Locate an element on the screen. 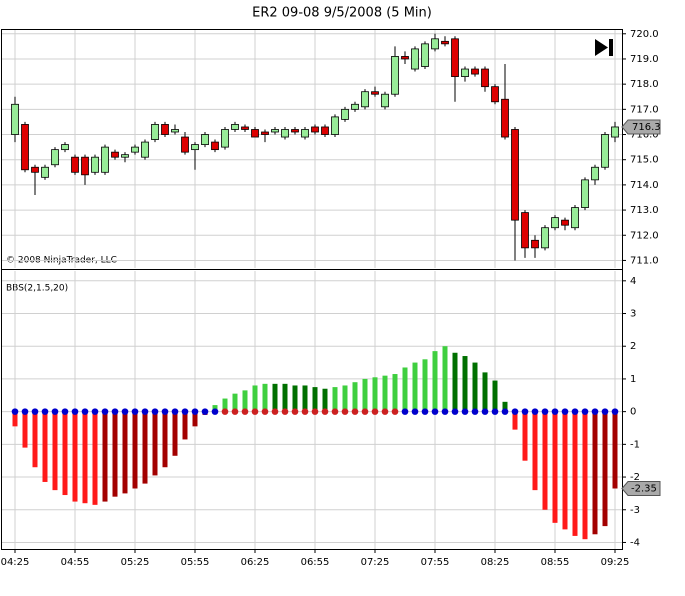 This screenshot has height=596, width=685. y-tick-label: 711.0 is located at coordinates (644, 260).